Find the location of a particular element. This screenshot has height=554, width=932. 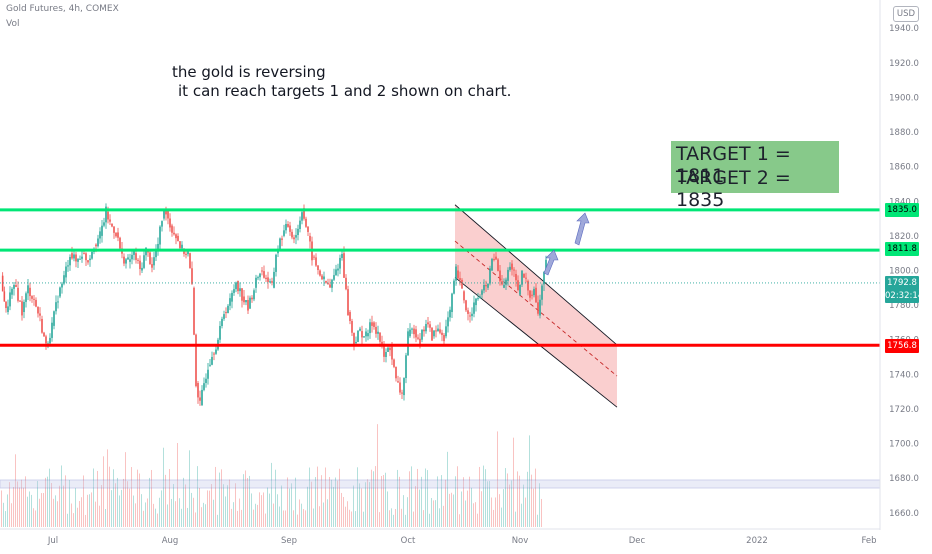

currency-badge: USD is located at coordinates (906, 14).